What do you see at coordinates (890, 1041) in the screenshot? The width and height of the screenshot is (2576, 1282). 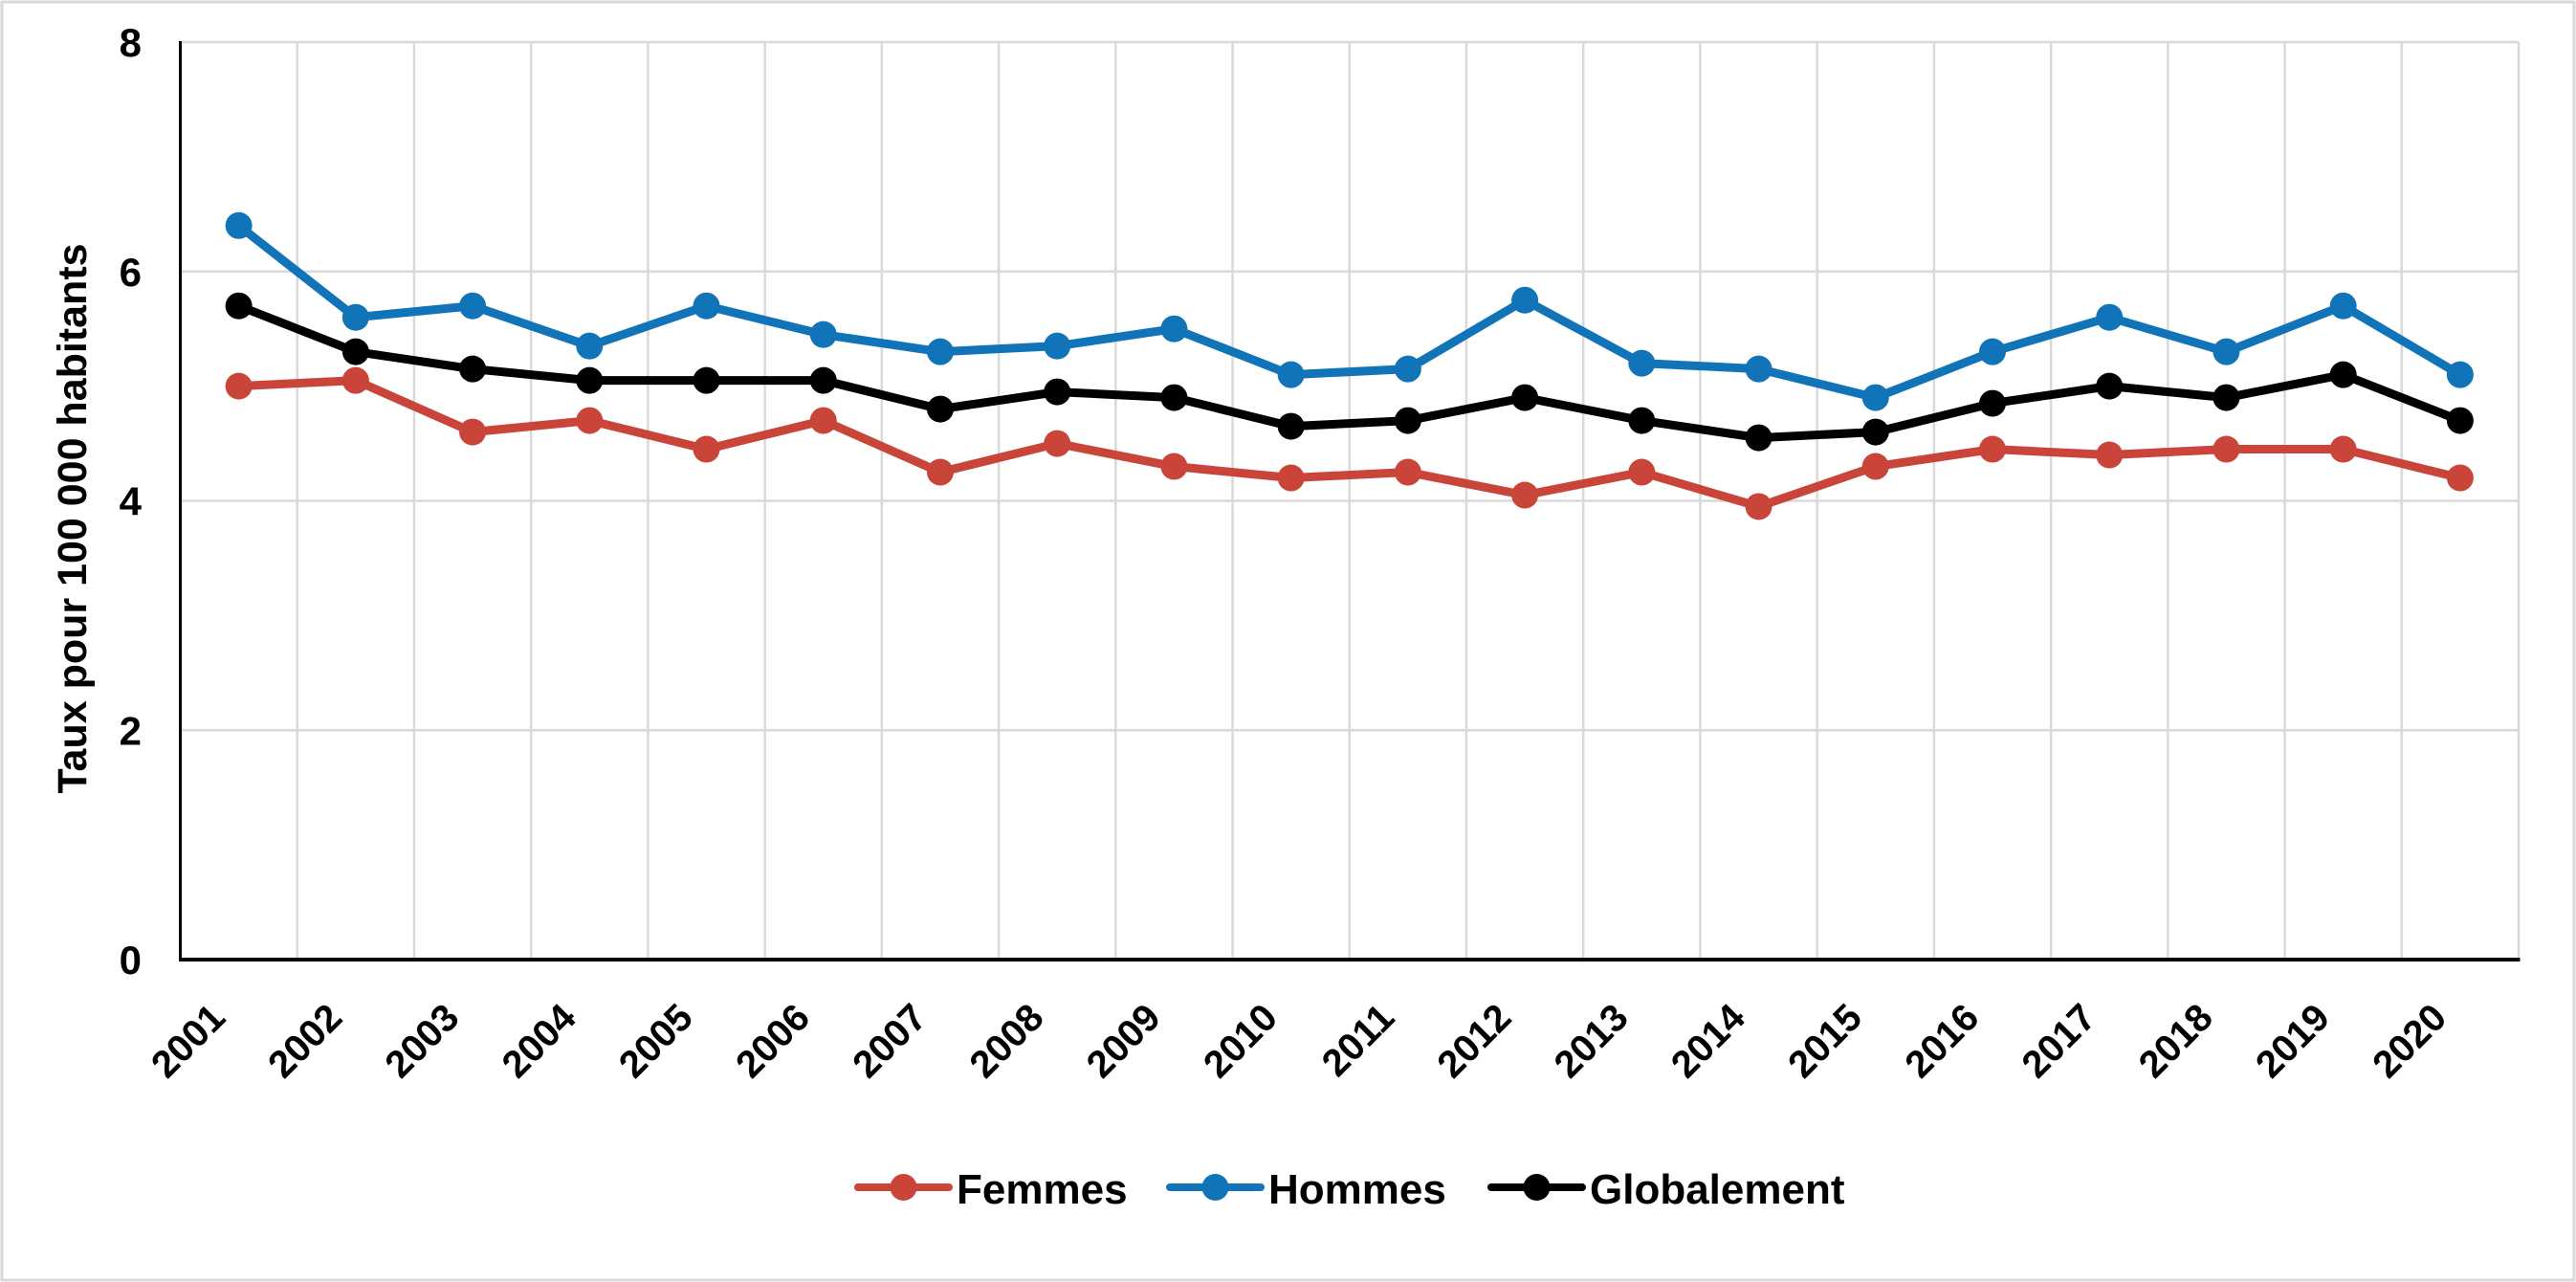 I see `x-tick-label: 2007` at bounding box center [890, 1041].